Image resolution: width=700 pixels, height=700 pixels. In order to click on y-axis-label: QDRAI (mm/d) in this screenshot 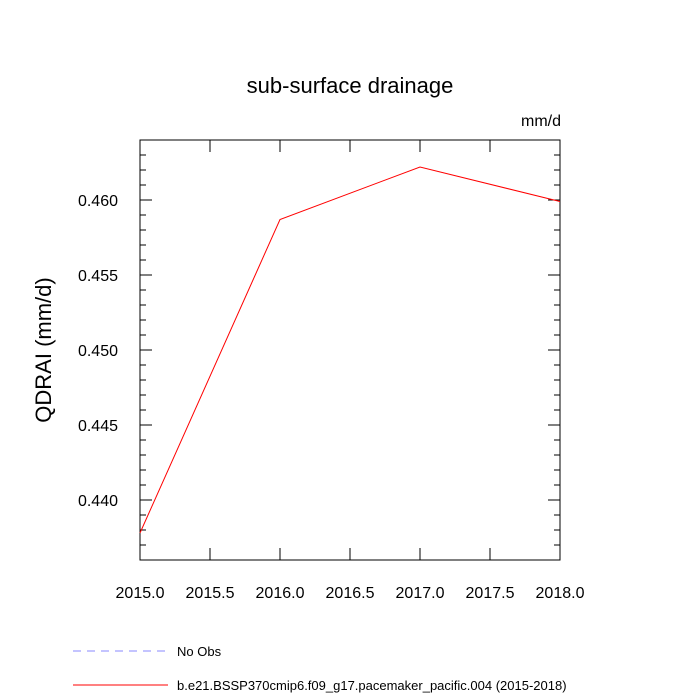, I will do `click(43, 349)`.